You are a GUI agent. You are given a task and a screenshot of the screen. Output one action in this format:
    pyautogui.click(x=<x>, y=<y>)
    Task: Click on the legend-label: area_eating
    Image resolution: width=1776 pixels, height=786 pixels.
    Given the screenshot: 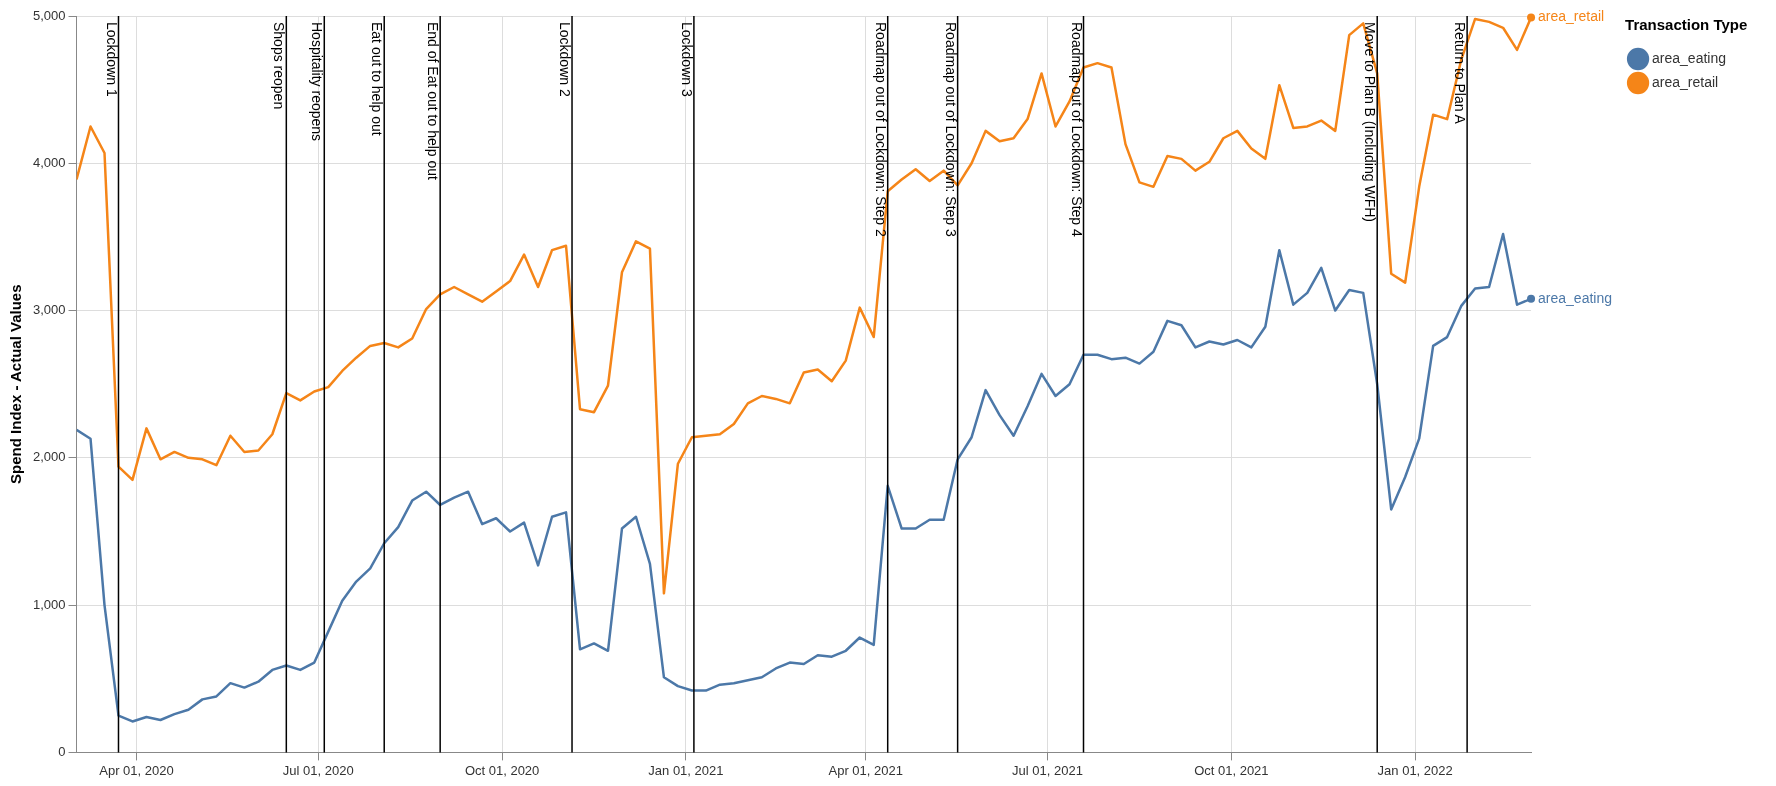 What is the action you would take?
    pyautogui.click(x=1689, y=57)
    